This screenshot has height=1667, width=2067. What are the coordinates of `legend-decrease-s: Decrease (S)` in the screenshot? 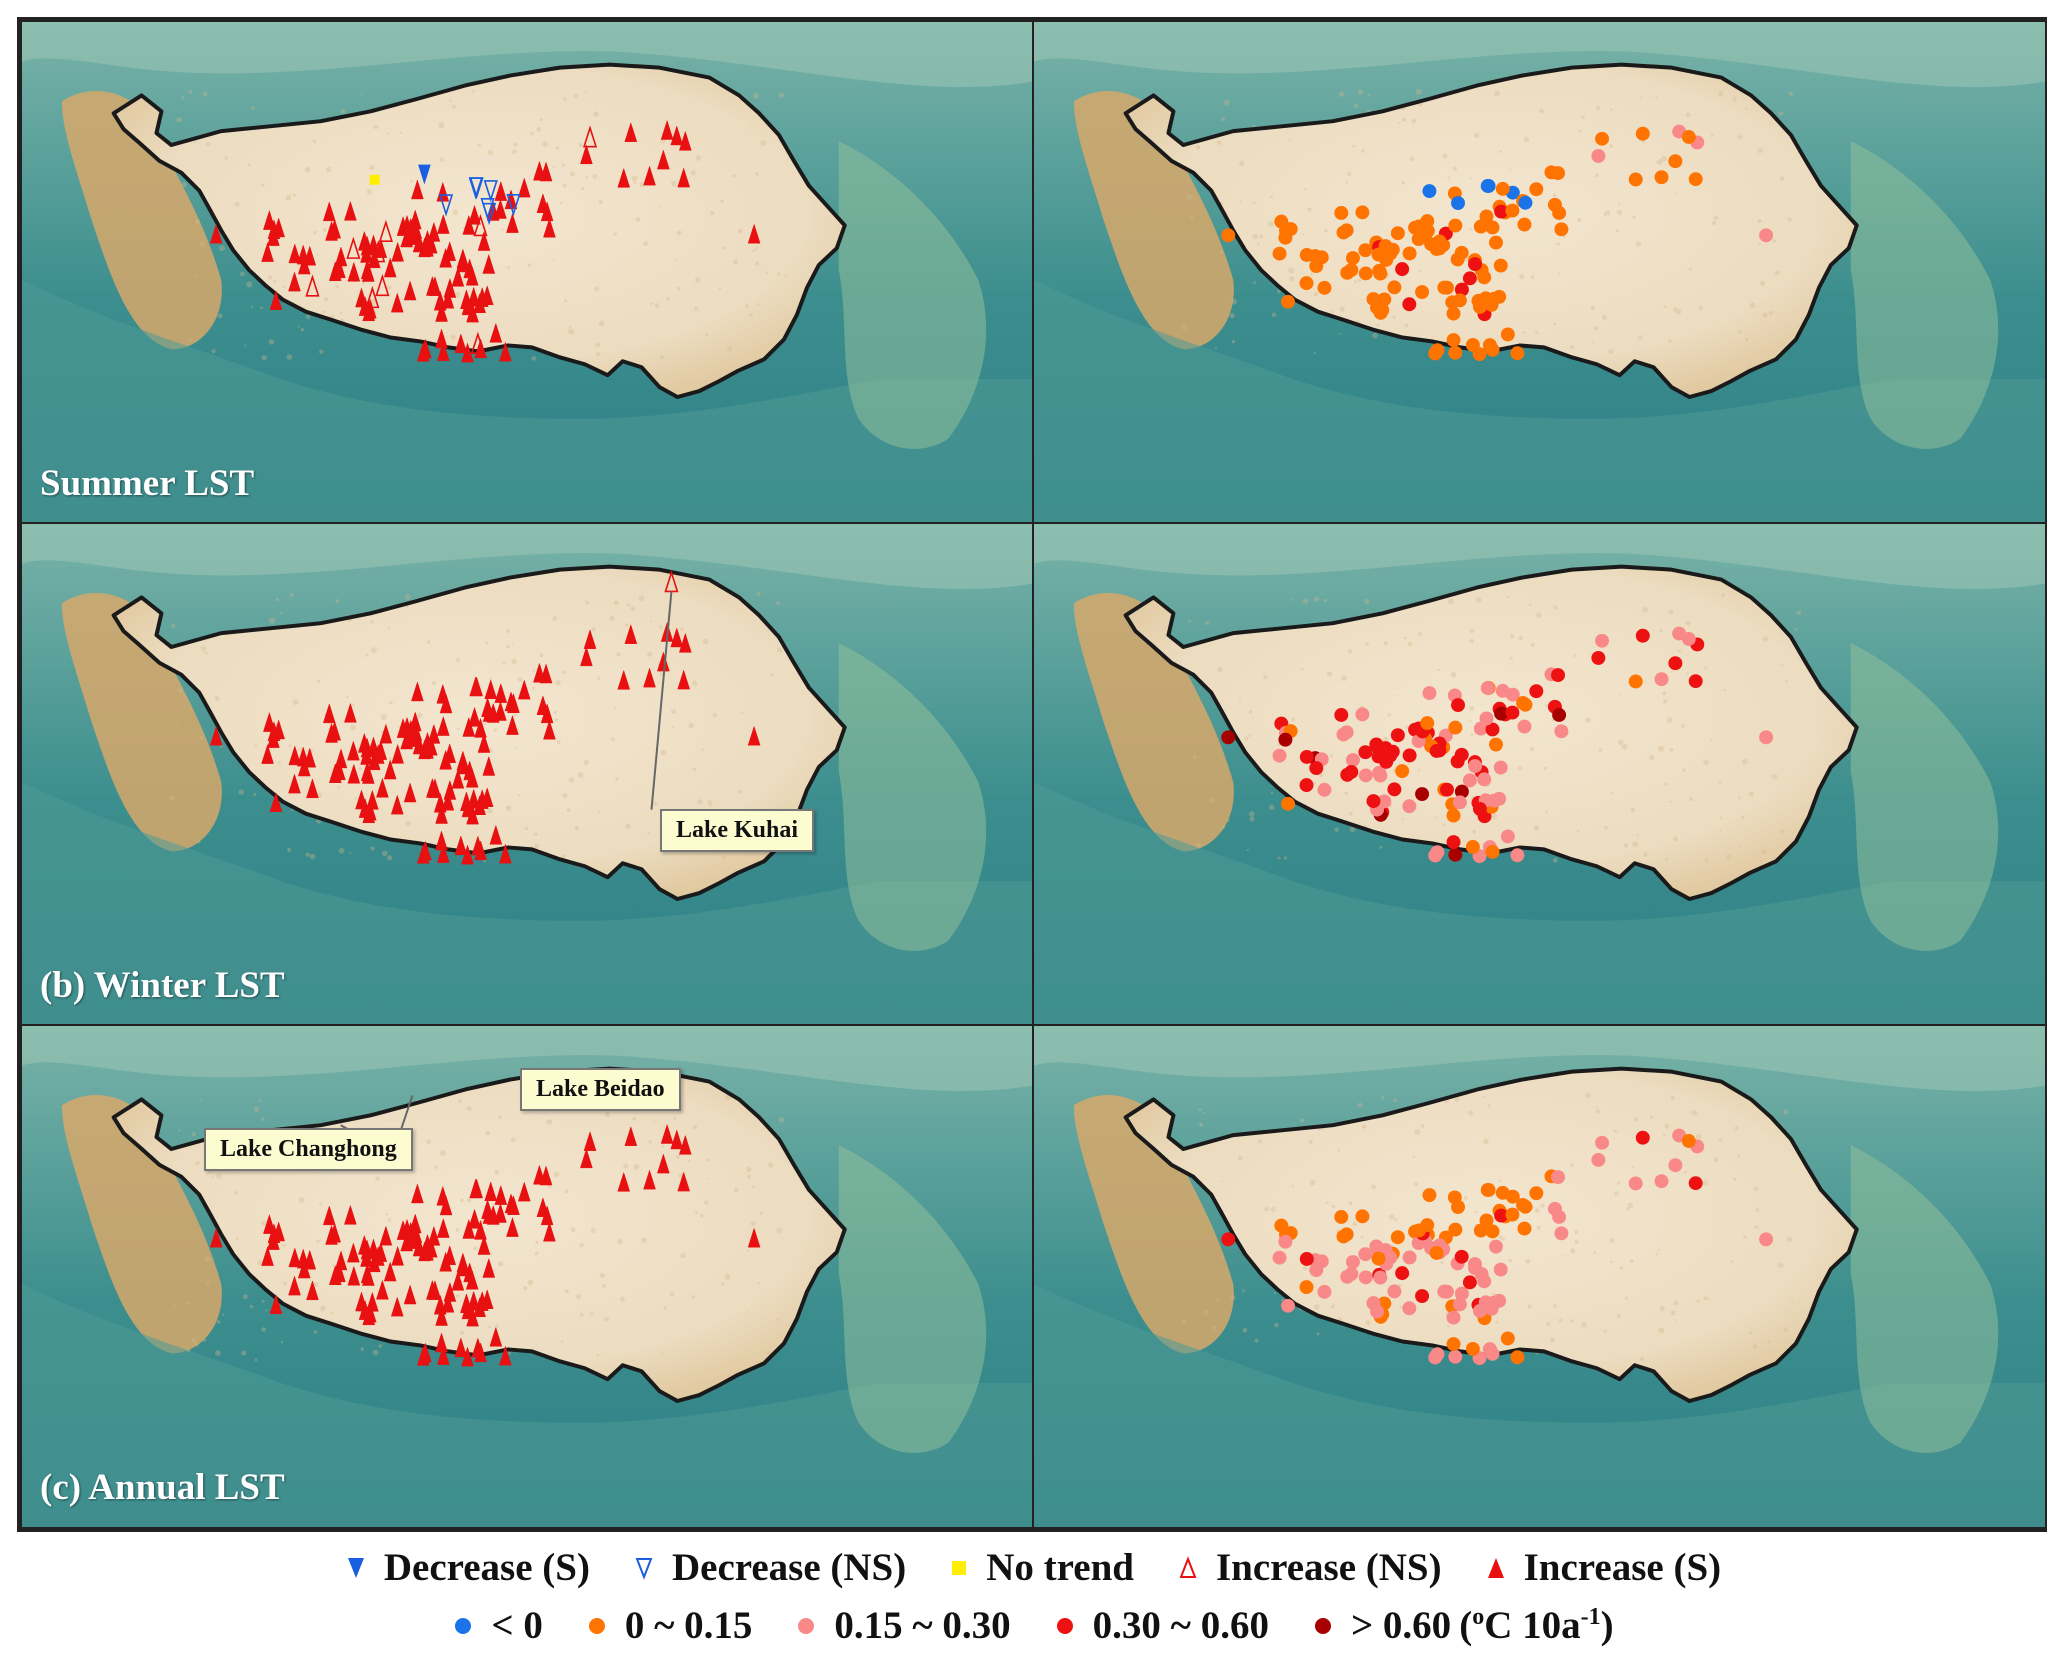 It's located at (468, 1567).